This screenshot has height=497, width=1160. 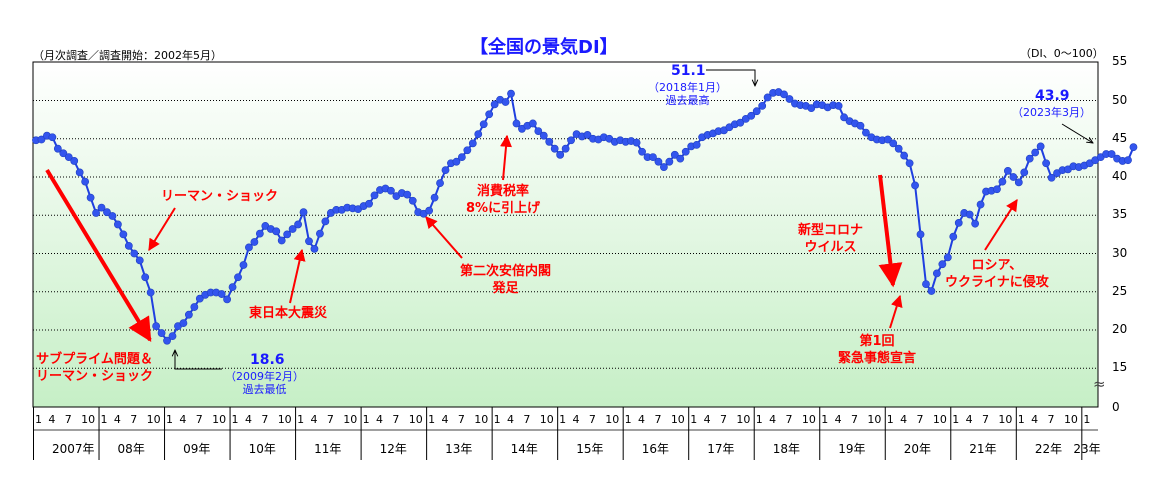 What do you see at coordinates (393, 449) in the screenshot?
I see `year-label: 12年` at bounding box center [393, 449].